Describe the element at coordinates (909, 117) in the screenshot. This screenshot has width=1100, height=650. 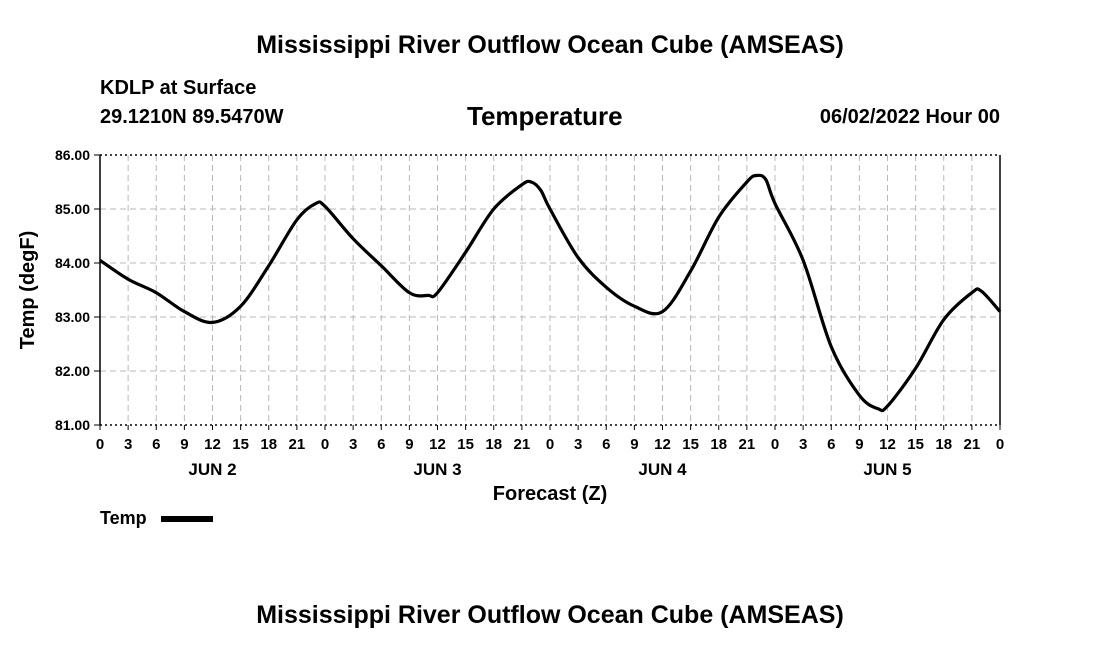
I see `forecast-datetime: 06/02/2022 Hour 00` at that location.